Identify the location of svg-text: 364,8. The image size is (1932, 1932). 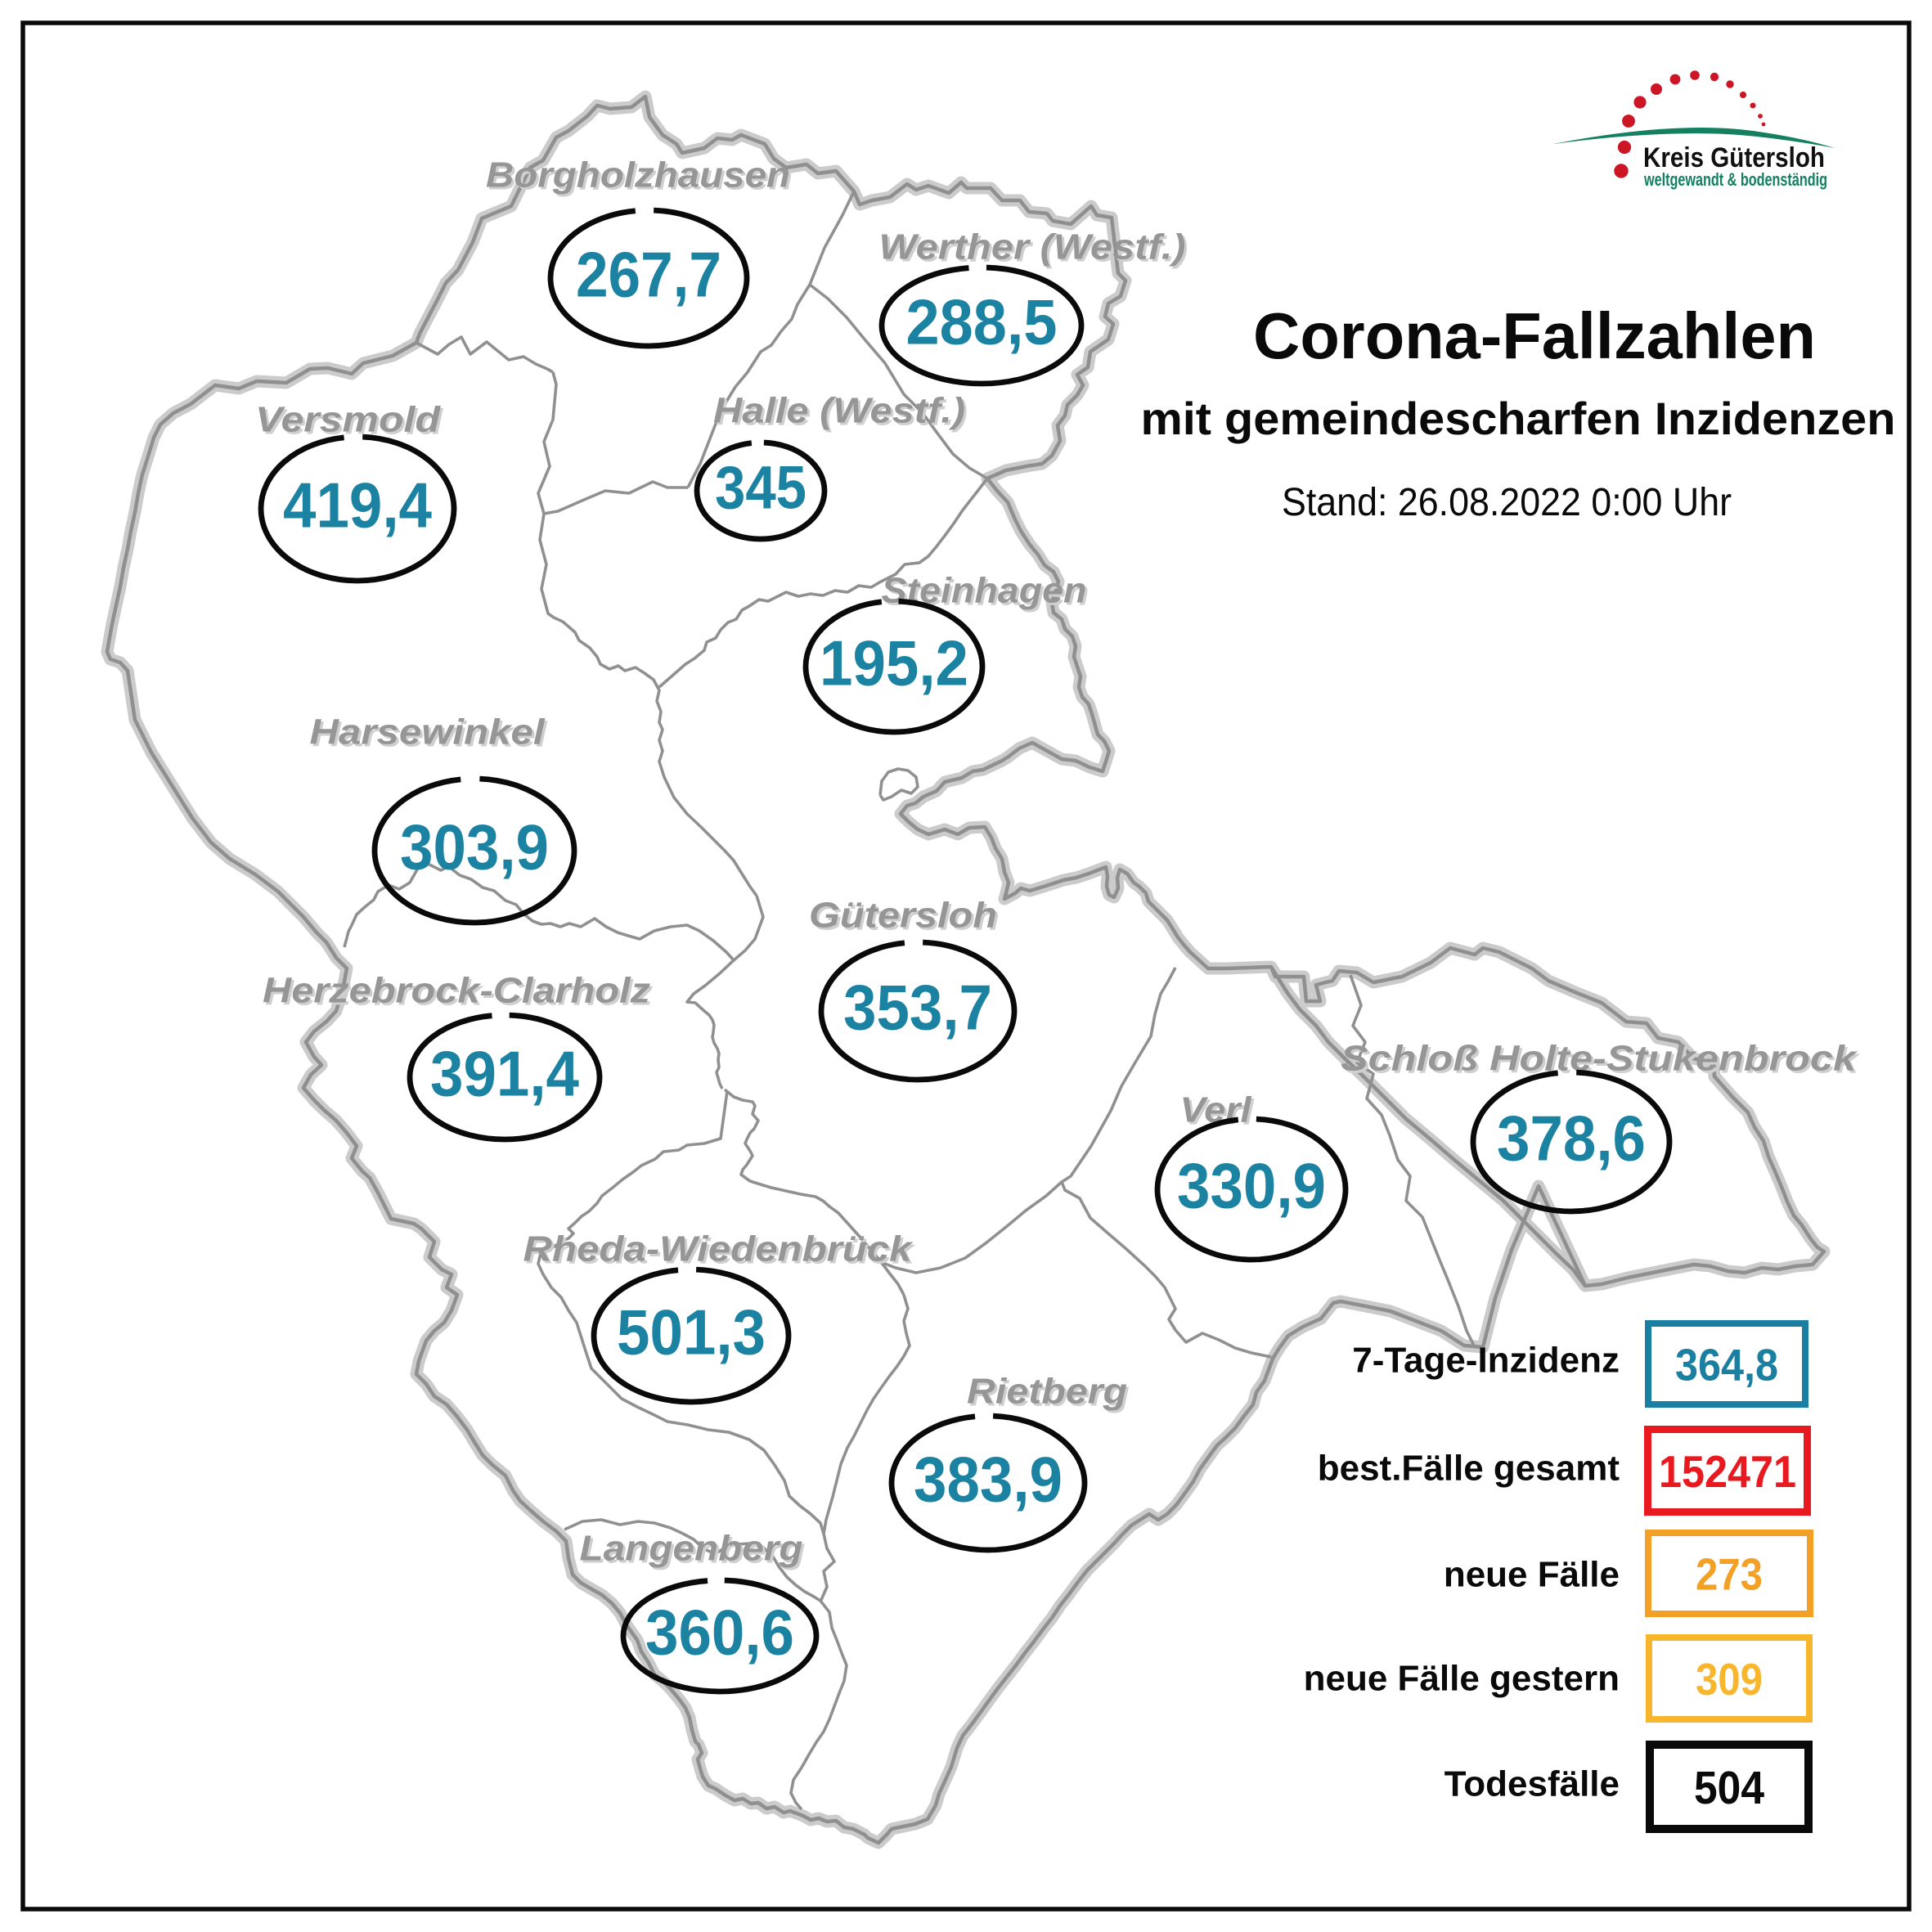
(1726, 1365).